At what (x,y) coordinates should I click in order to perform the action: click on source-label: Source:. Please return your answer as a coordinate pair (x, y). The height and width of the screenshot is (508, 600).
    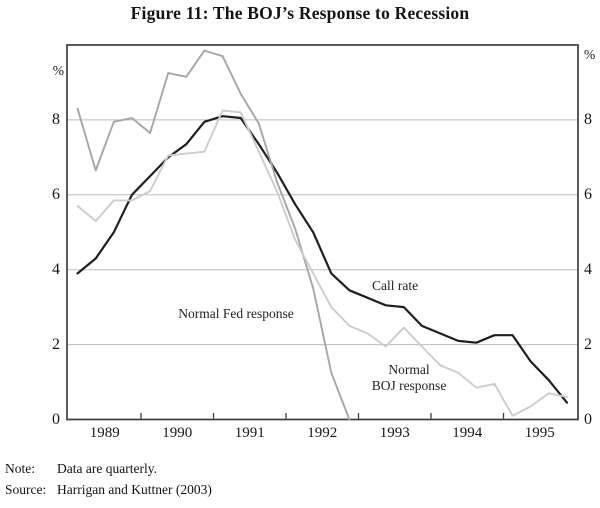
    Looking at the image, I should click on (26, 489).